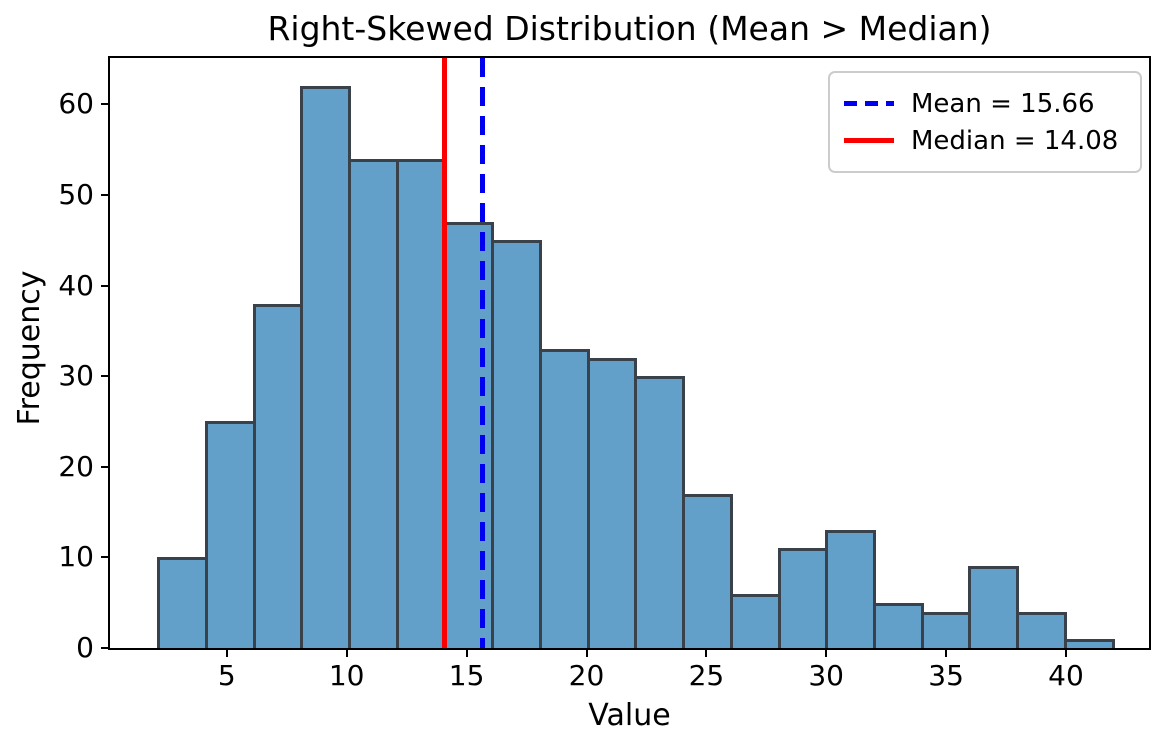  Describe the element at coordinates (869, 140) in the screenshot. I see `median-line-sample` at that location.